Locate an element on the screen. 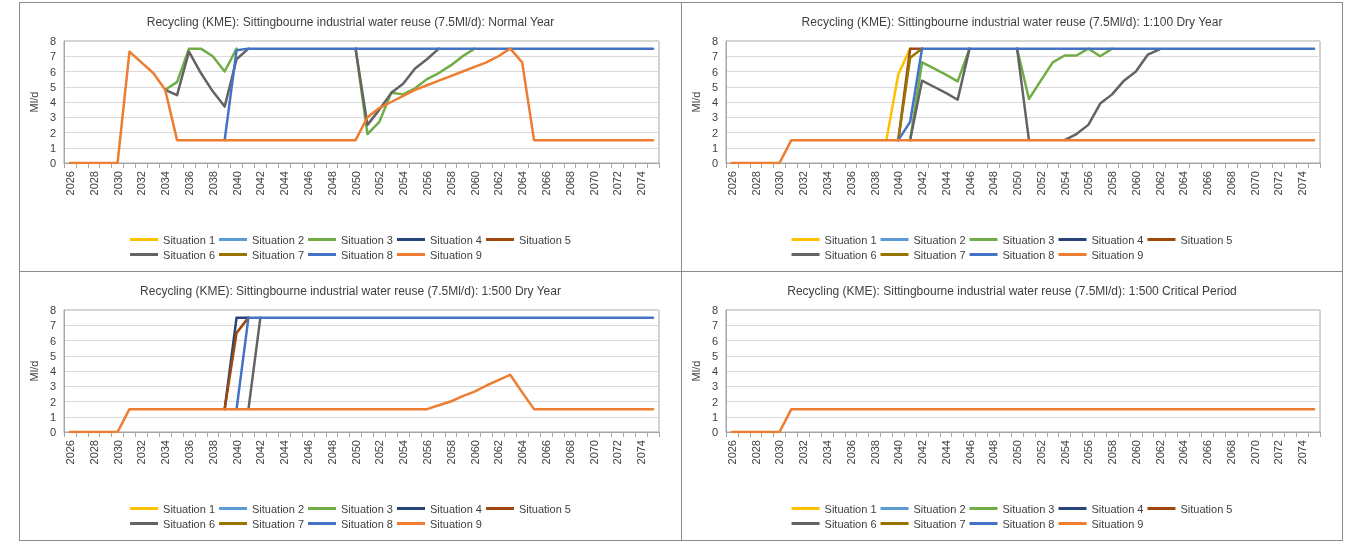 Image resolution: width=1363 pixels, height=544 pixels. chart-title: Recycling (KME): Sittingbourne industrial water reuse (7.5Ml/d): 1:100 Dry Year is located at coordinates (1012, 22).